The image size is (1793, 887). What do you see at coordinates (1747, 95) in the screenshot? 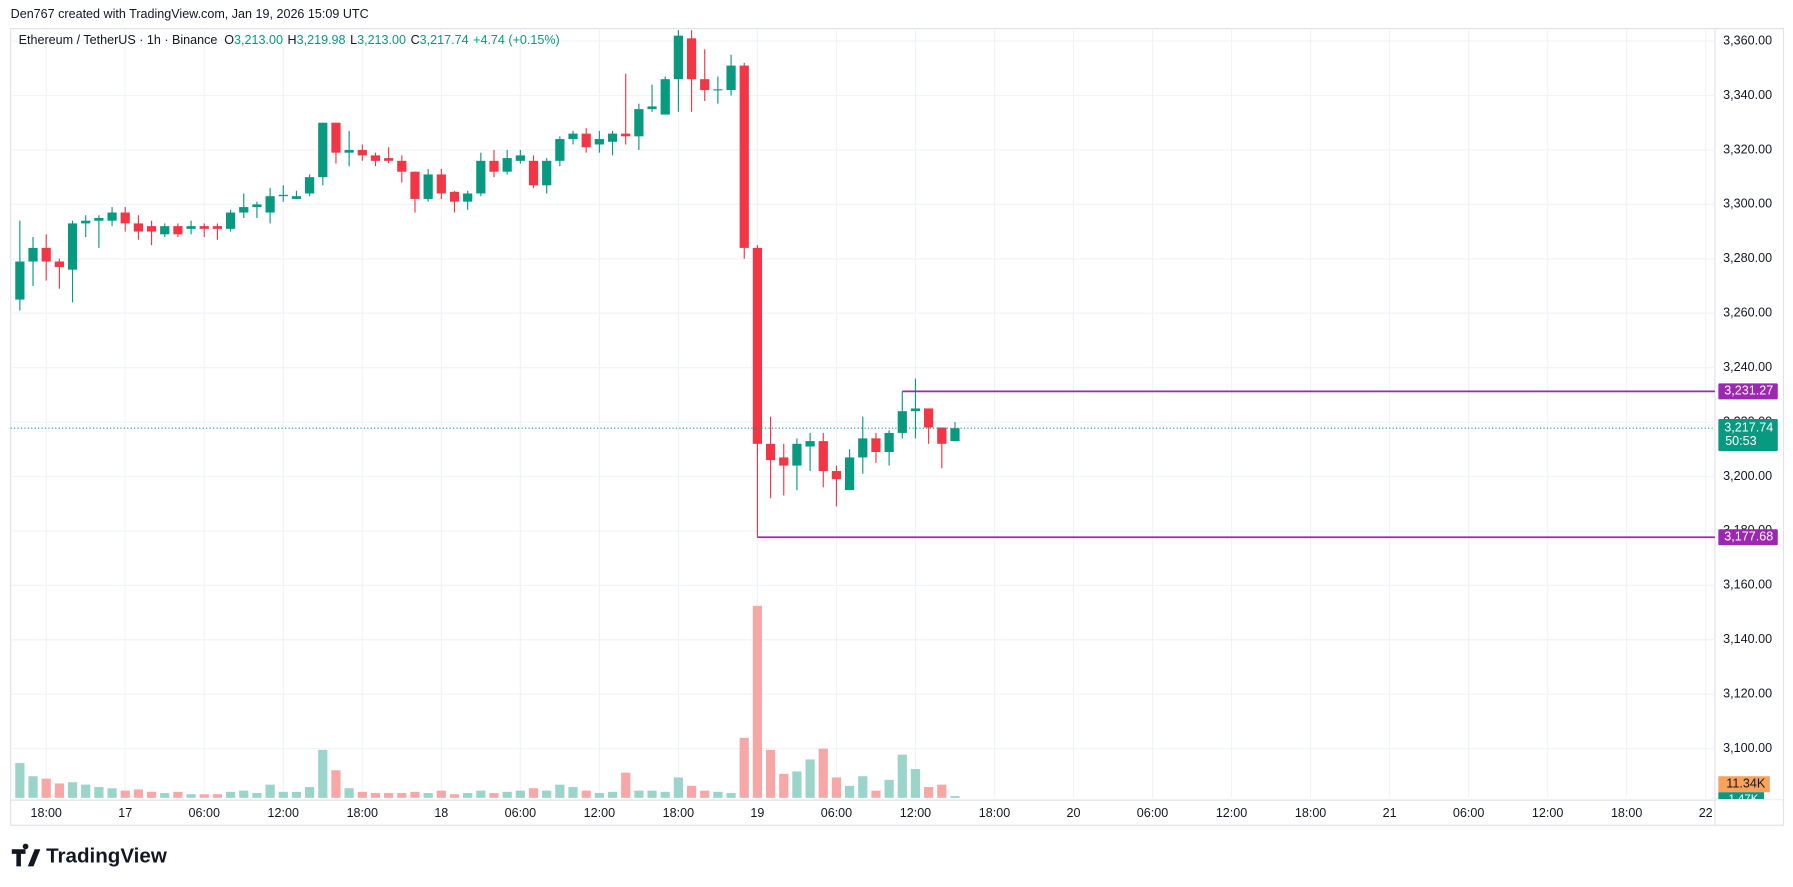
I see `y-tick-label: 3,340.00` at bounding box center [1747, 95].